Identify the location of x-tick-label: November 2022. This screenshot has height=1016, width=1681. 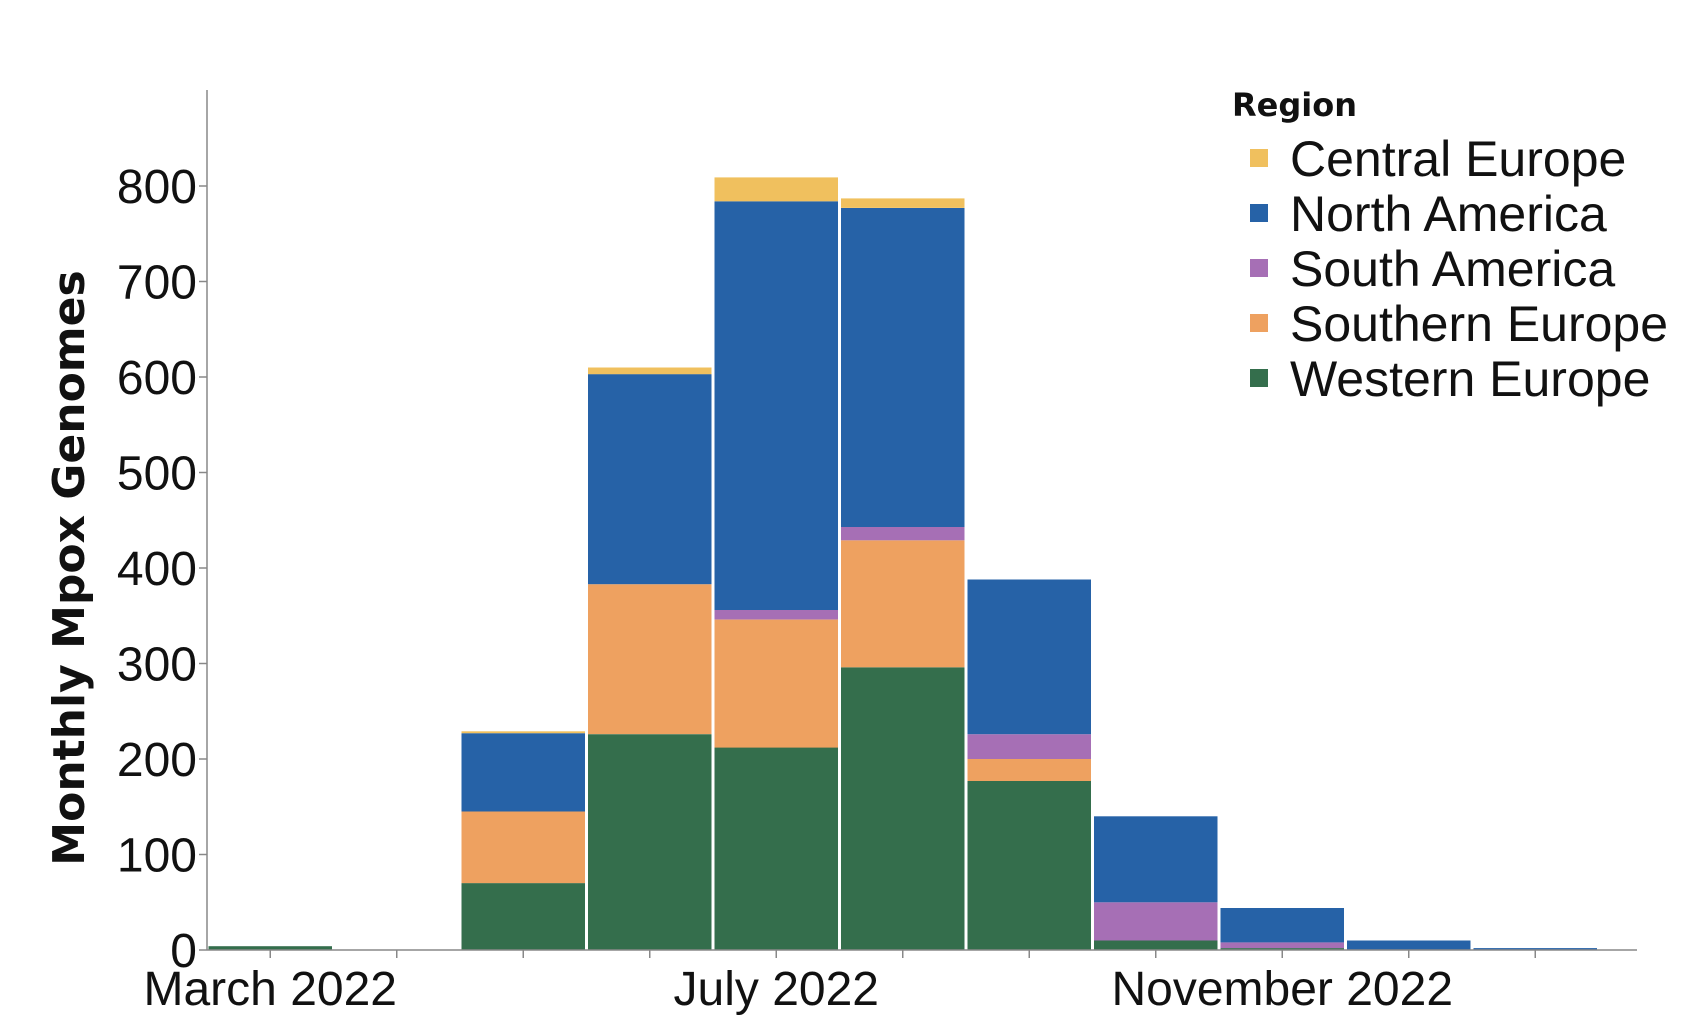
(1282, 989).